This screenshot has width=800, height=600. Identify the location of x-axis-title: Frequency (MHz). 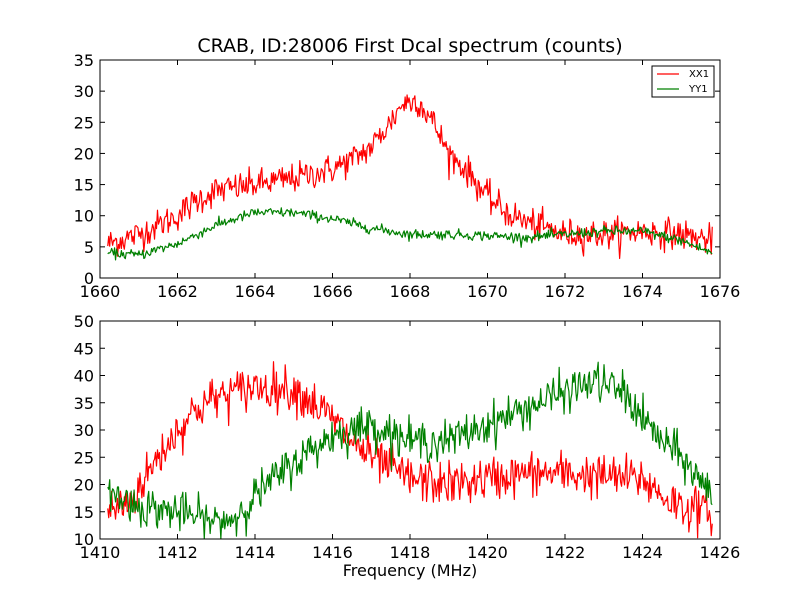
(410, 570).